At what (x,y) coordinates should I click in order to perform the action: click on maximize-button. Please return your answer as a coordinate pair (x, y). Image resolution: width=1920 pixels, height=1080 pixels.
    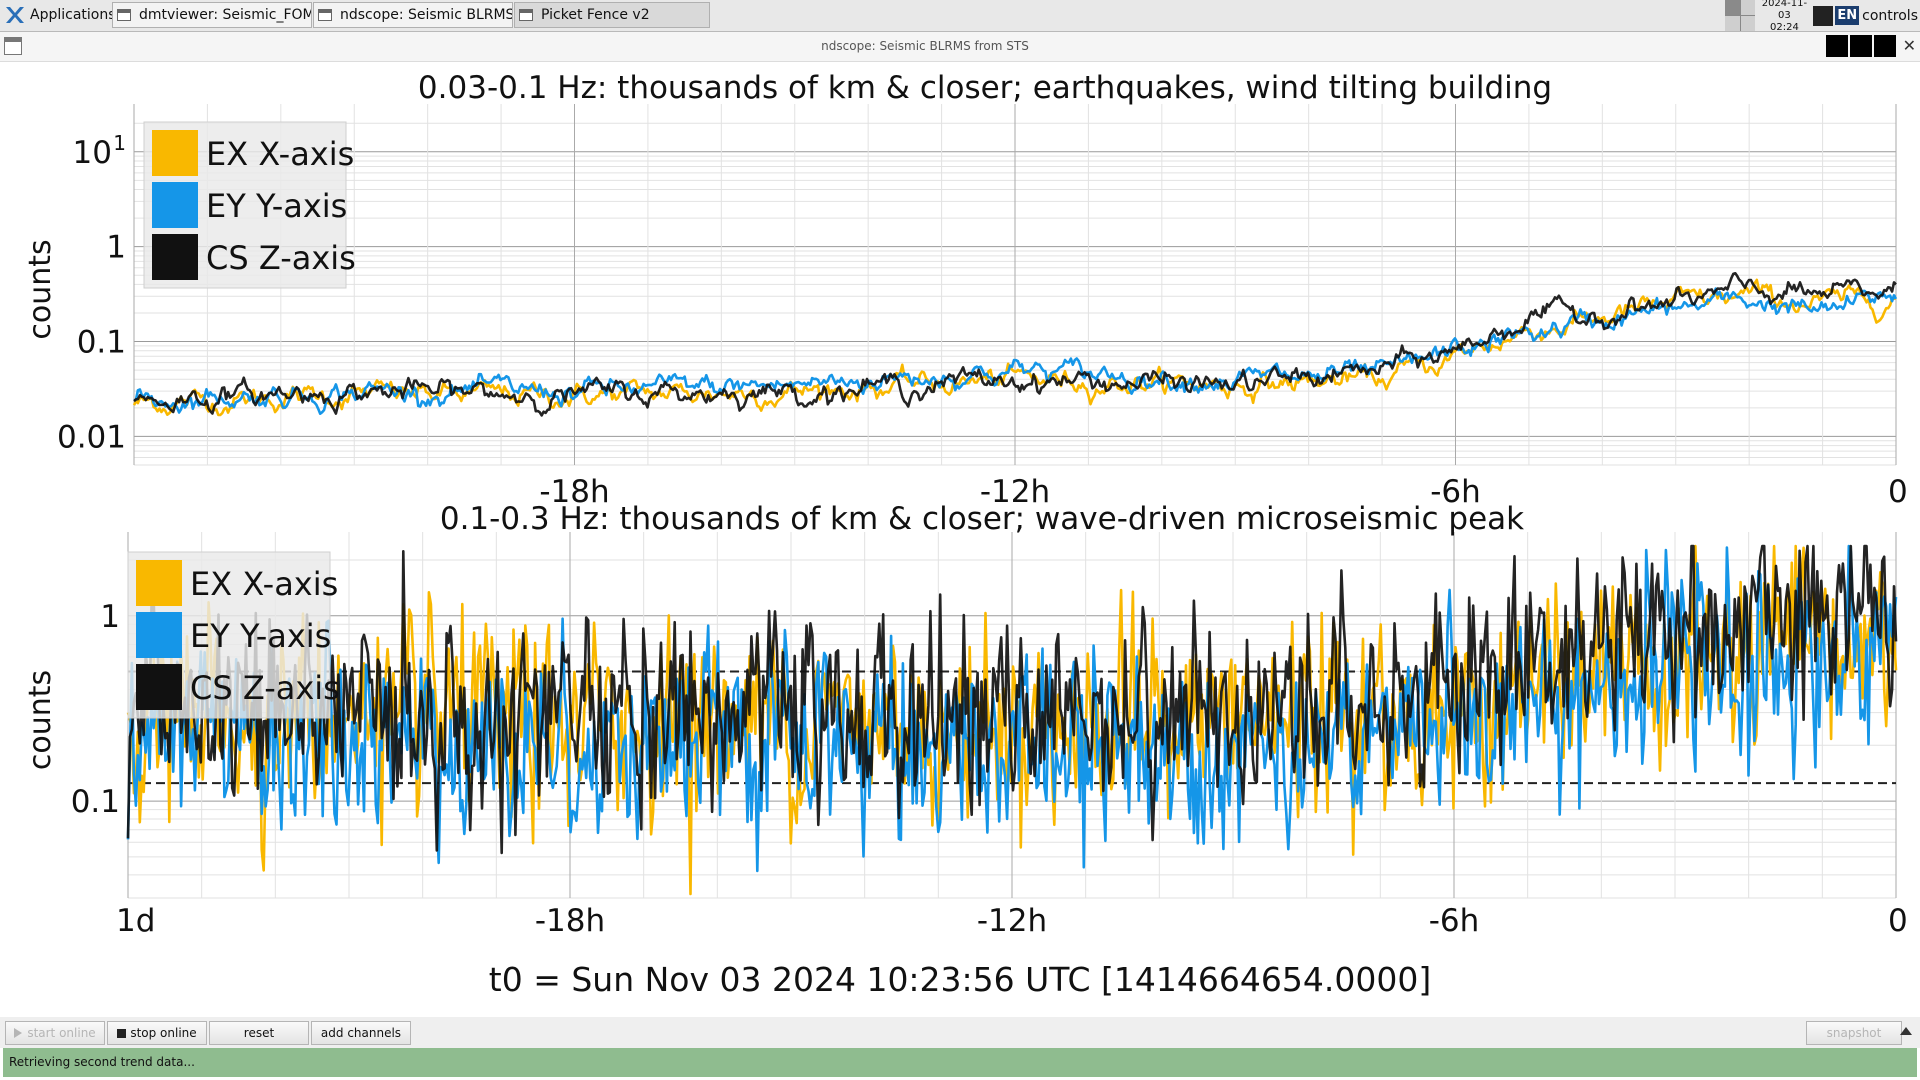
    Looking at the image, I should click on (1861, 46).